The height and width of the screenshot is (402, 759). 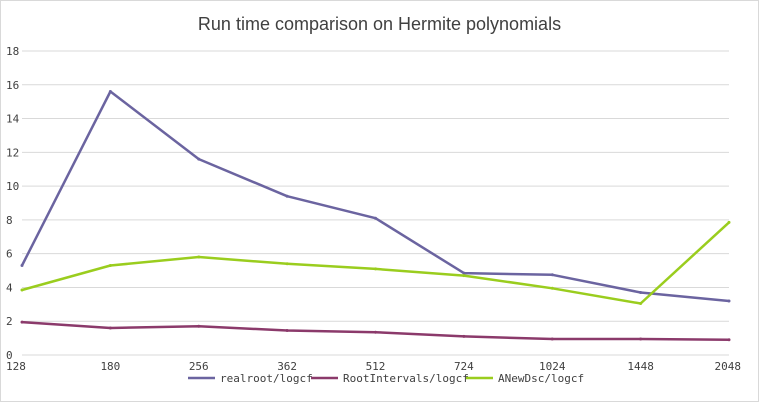 What do you see at coordinates (728, 366) in the screenshot?
I see `x-tick-label: 2048` at bounding box center [728, 366].